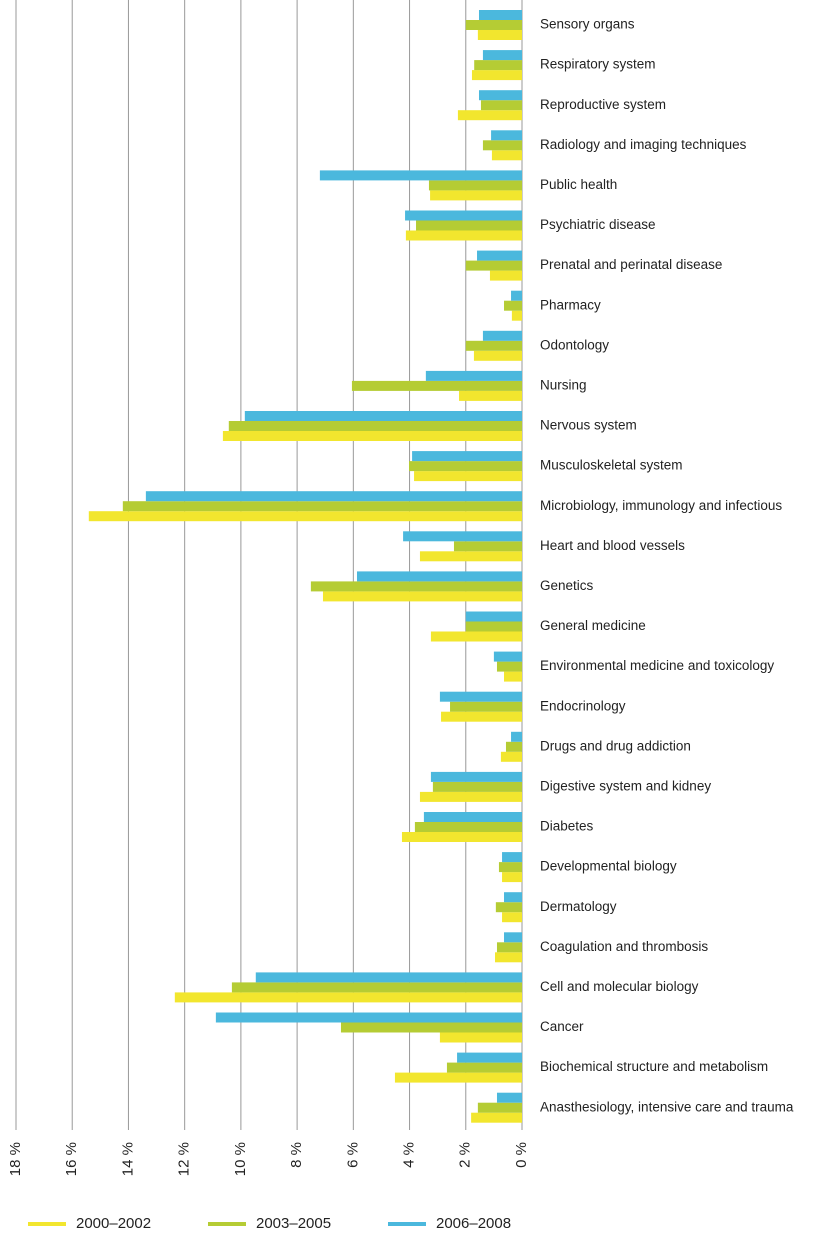 This screenshot has height=1240, width=834. What do you see at coordinates (615, 745) in the screenshot?
I see `y-tick-label: Drugs and drug addiction` at bounding box center [615, 745].